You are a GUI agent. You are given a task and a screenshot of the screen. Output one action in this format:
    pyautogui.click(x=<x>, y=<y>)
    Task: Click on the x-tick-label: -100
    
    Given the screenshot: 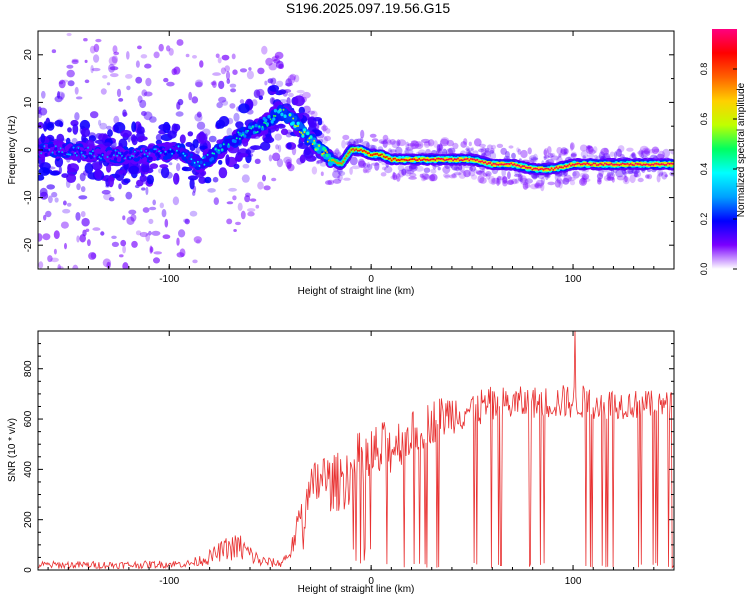 What is the action you would take?
    pyautogui.click(x=169, y=279)
    